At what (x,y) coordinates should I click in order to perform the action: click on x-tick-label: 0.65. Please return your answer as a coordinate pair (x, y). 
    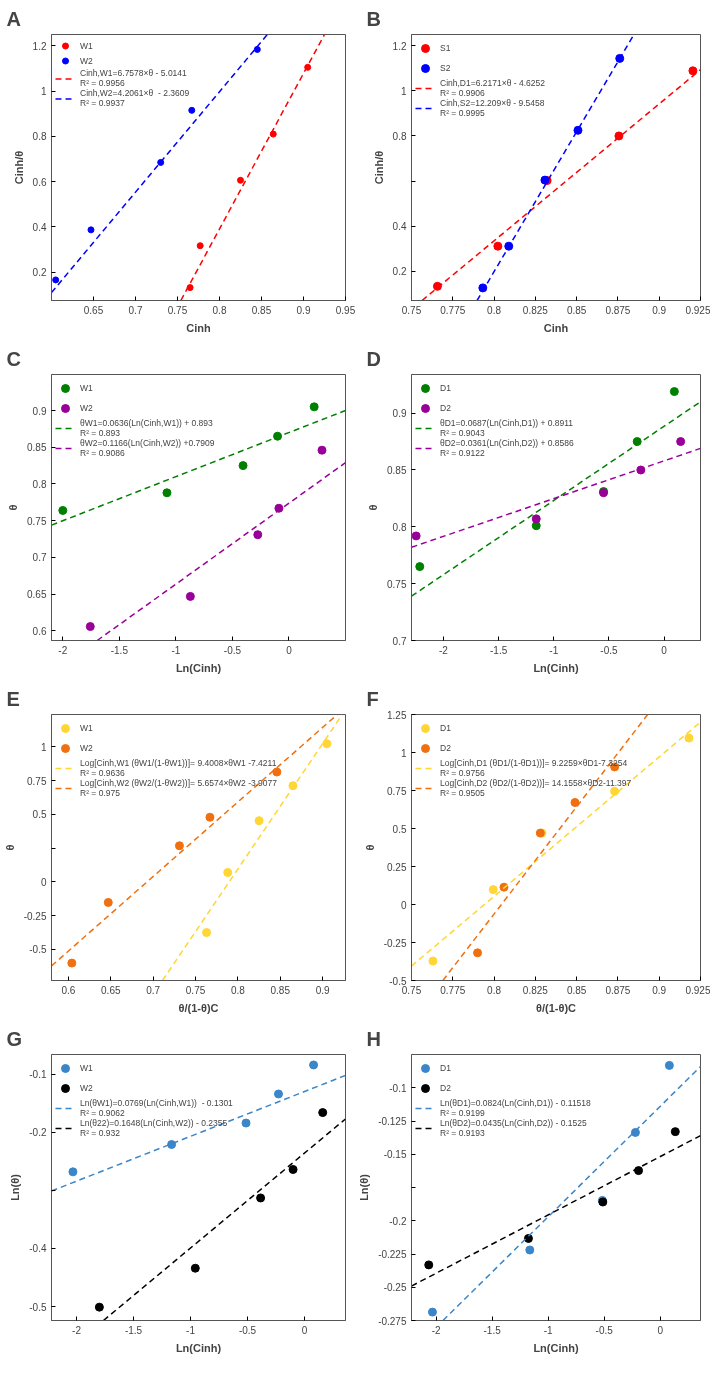
    Looking at the image, I should click on (111, 990).